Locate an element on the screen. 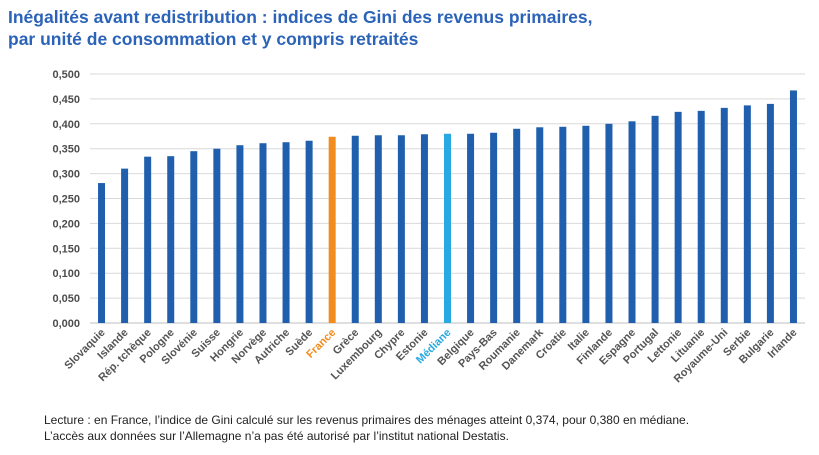 This screenshot has height=455, width=819. bar-suede is located at coordinates (309, 231).